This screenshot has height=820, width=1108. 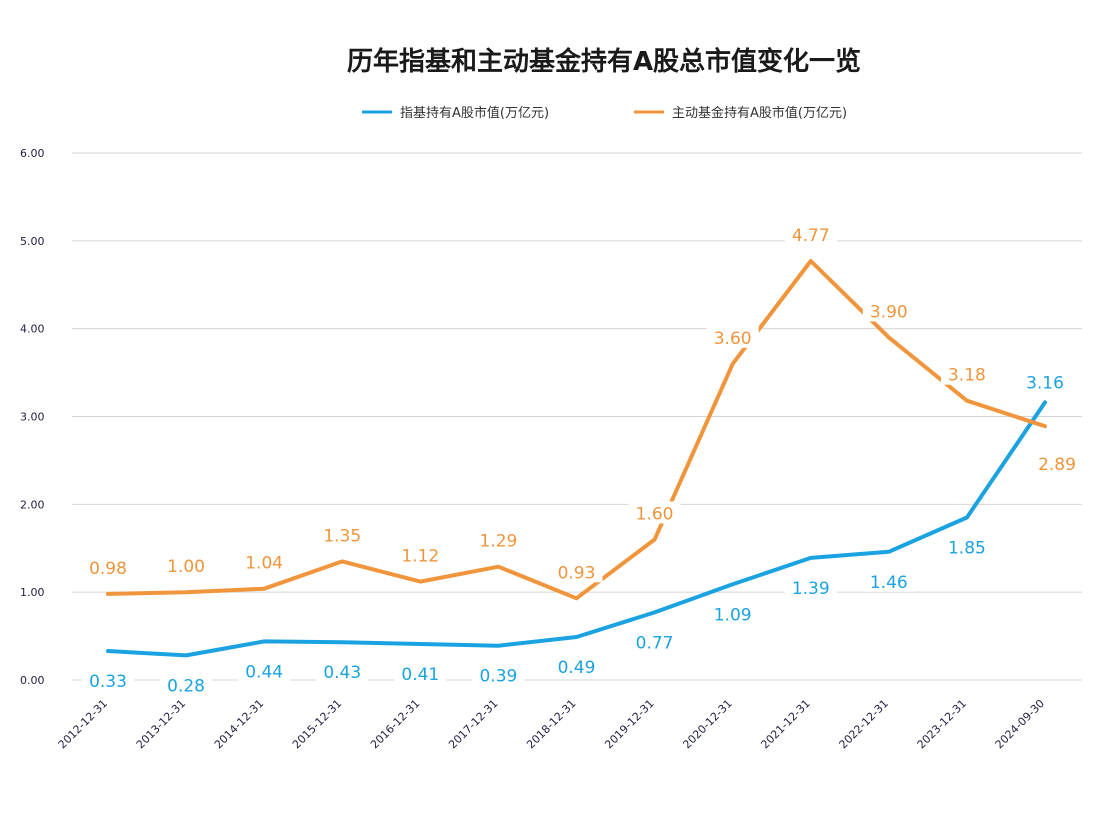 What do you see at coordinates (811, 589) in the screenshot?
I see `data-label: 1.39` at bounding box center [811, 589].